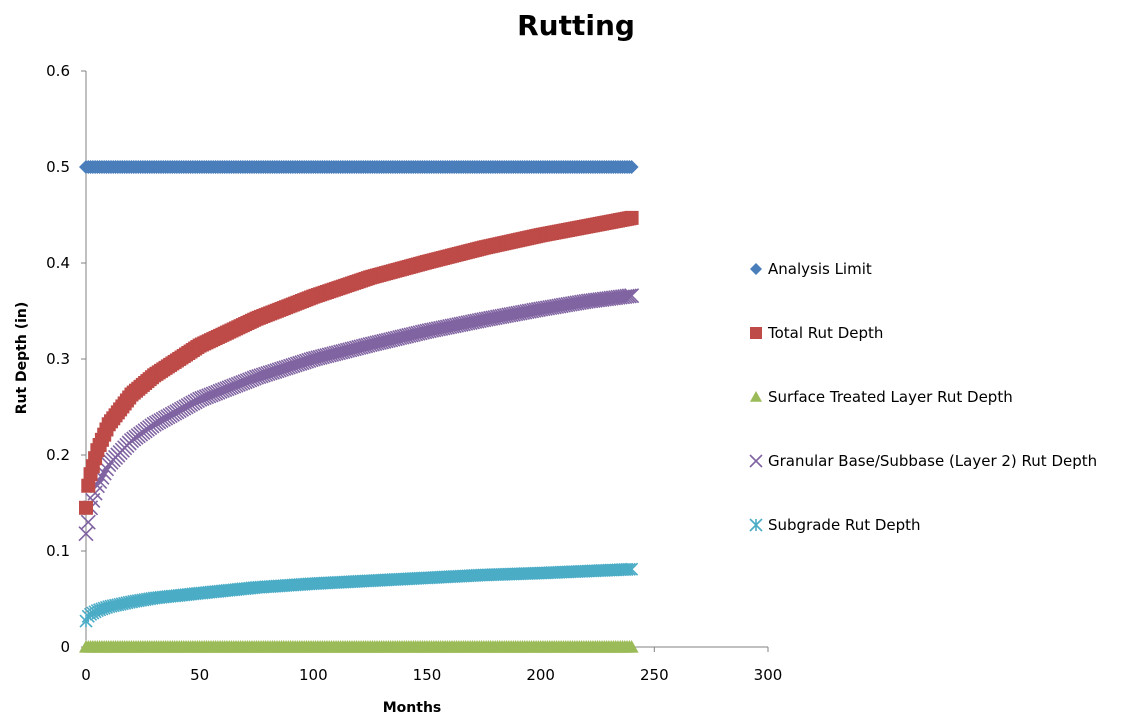  What do you see at coordinates (576, 25) in the screenshot?
I see `chart-title: Rutting` at bounding box center [576, 25].